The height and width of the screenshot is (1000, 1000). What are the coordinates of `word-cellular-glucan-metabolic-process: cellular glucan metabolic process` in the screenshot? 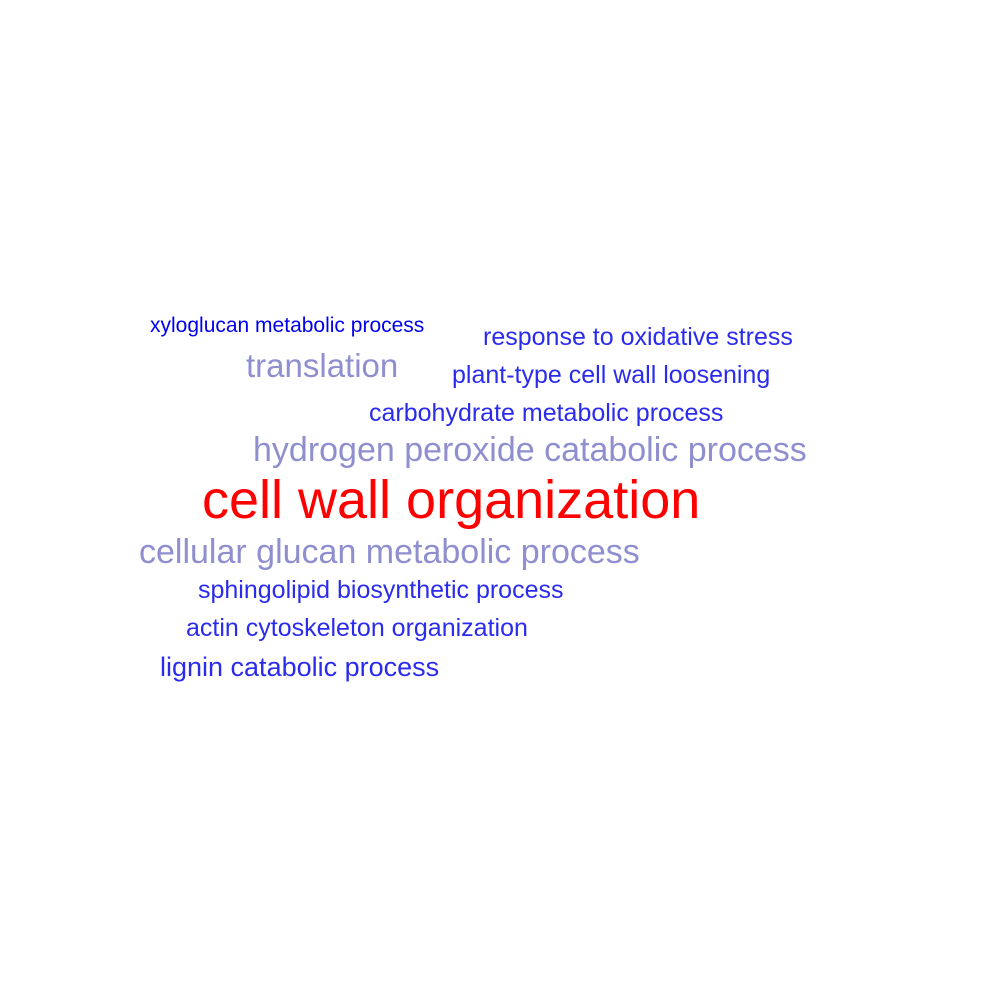 It's located at (389, 552).